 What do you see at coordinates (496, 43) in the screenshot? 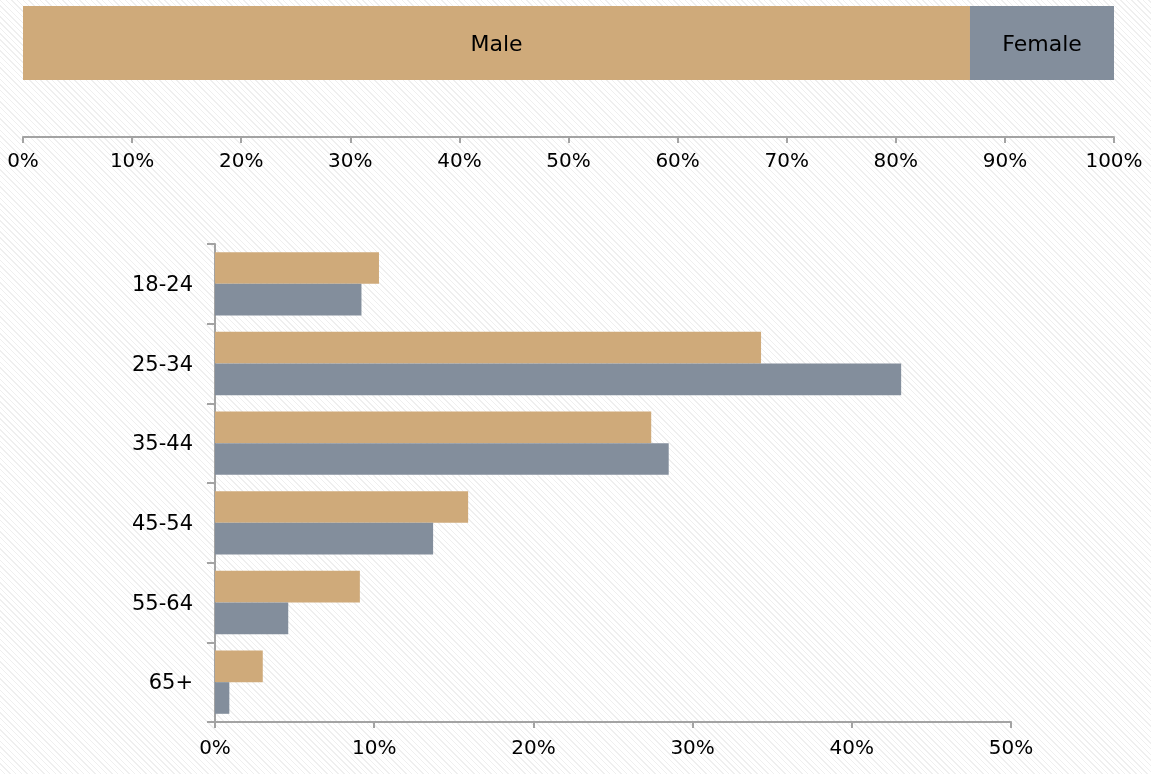
I see `series-label: Male` at bounding box center [496, 43].